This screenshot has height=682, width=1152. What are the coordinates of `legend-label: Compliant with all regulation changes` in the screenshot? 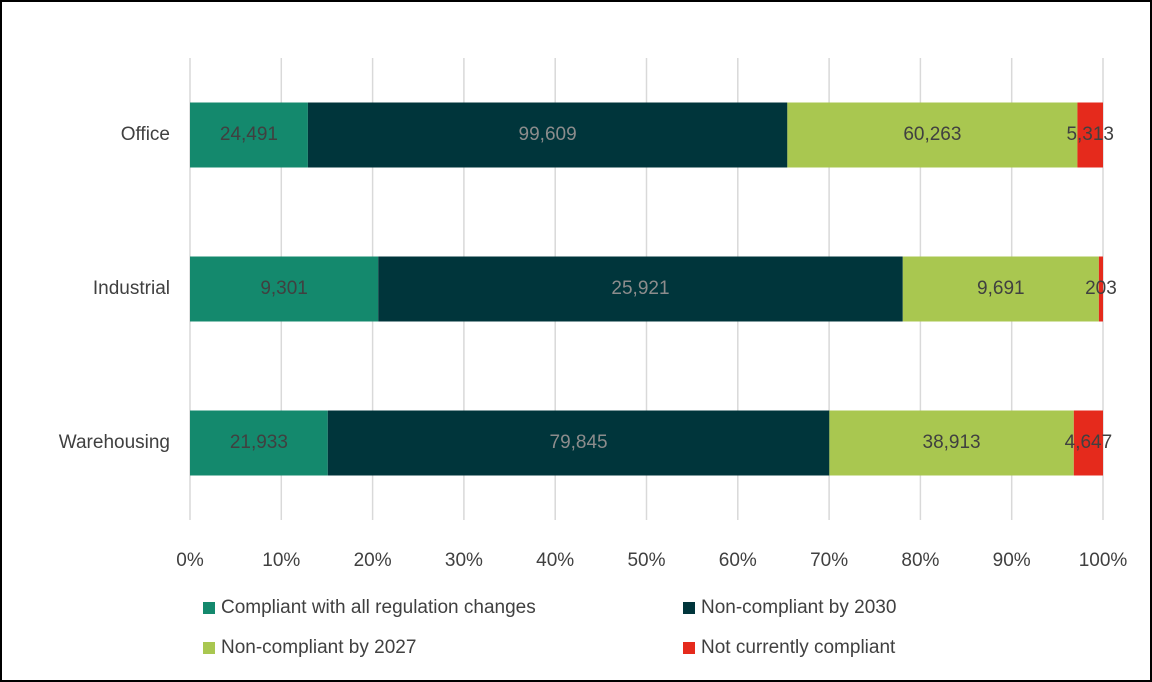 It's located at (378, 607).